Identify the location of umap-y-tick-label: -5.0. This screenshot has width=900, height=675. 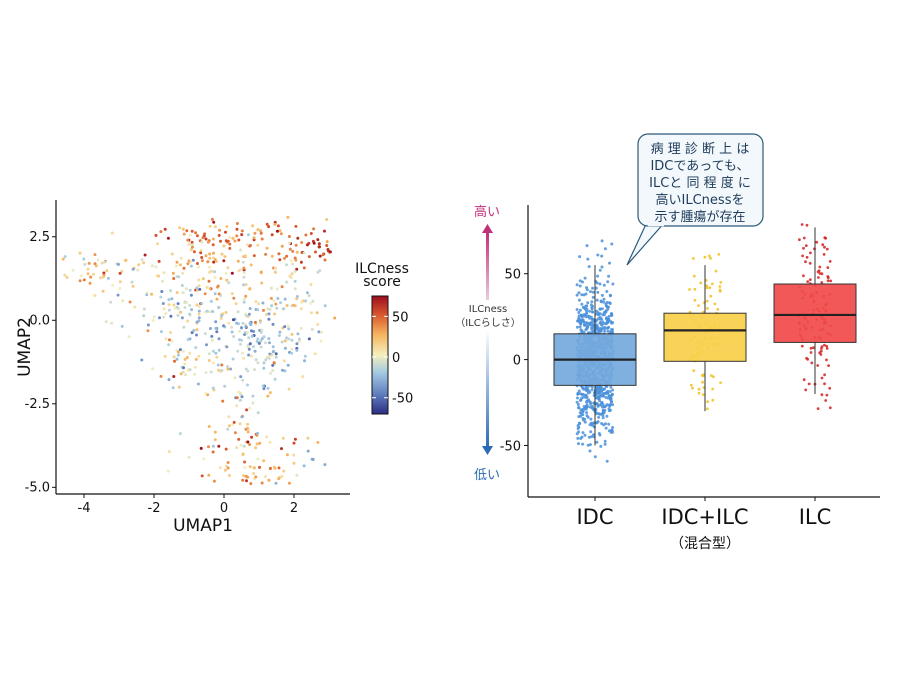
(37, 487).